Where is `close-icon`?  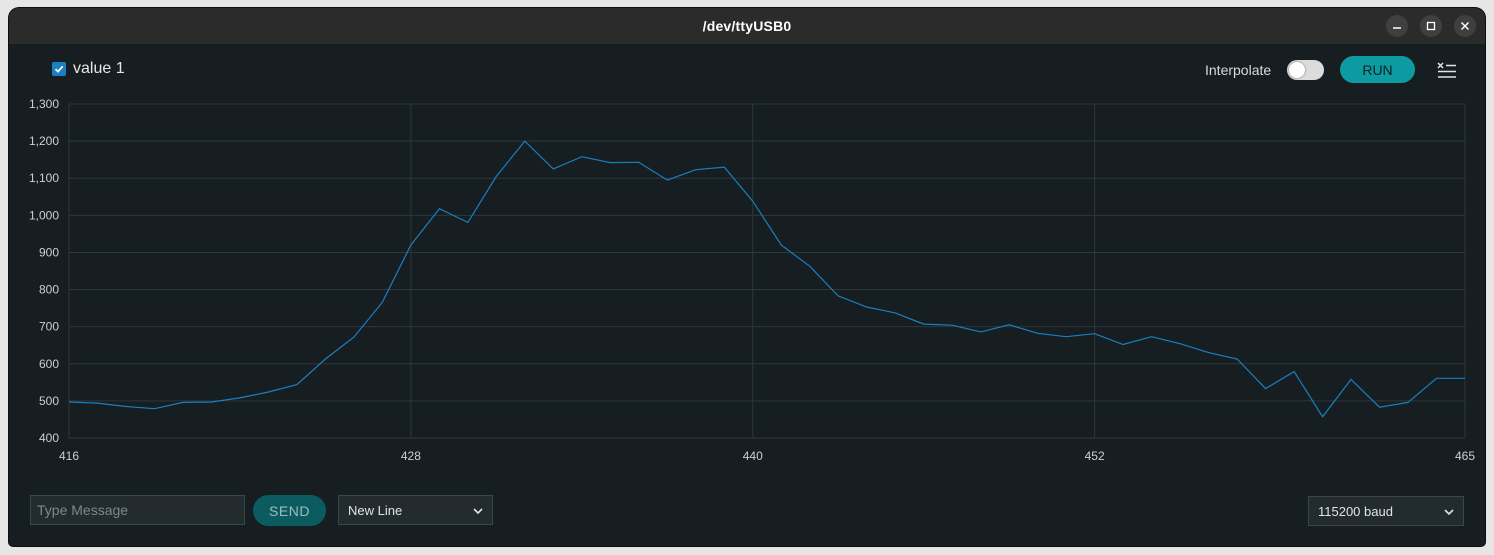 close-icon is located at coordinates (1465, 26).